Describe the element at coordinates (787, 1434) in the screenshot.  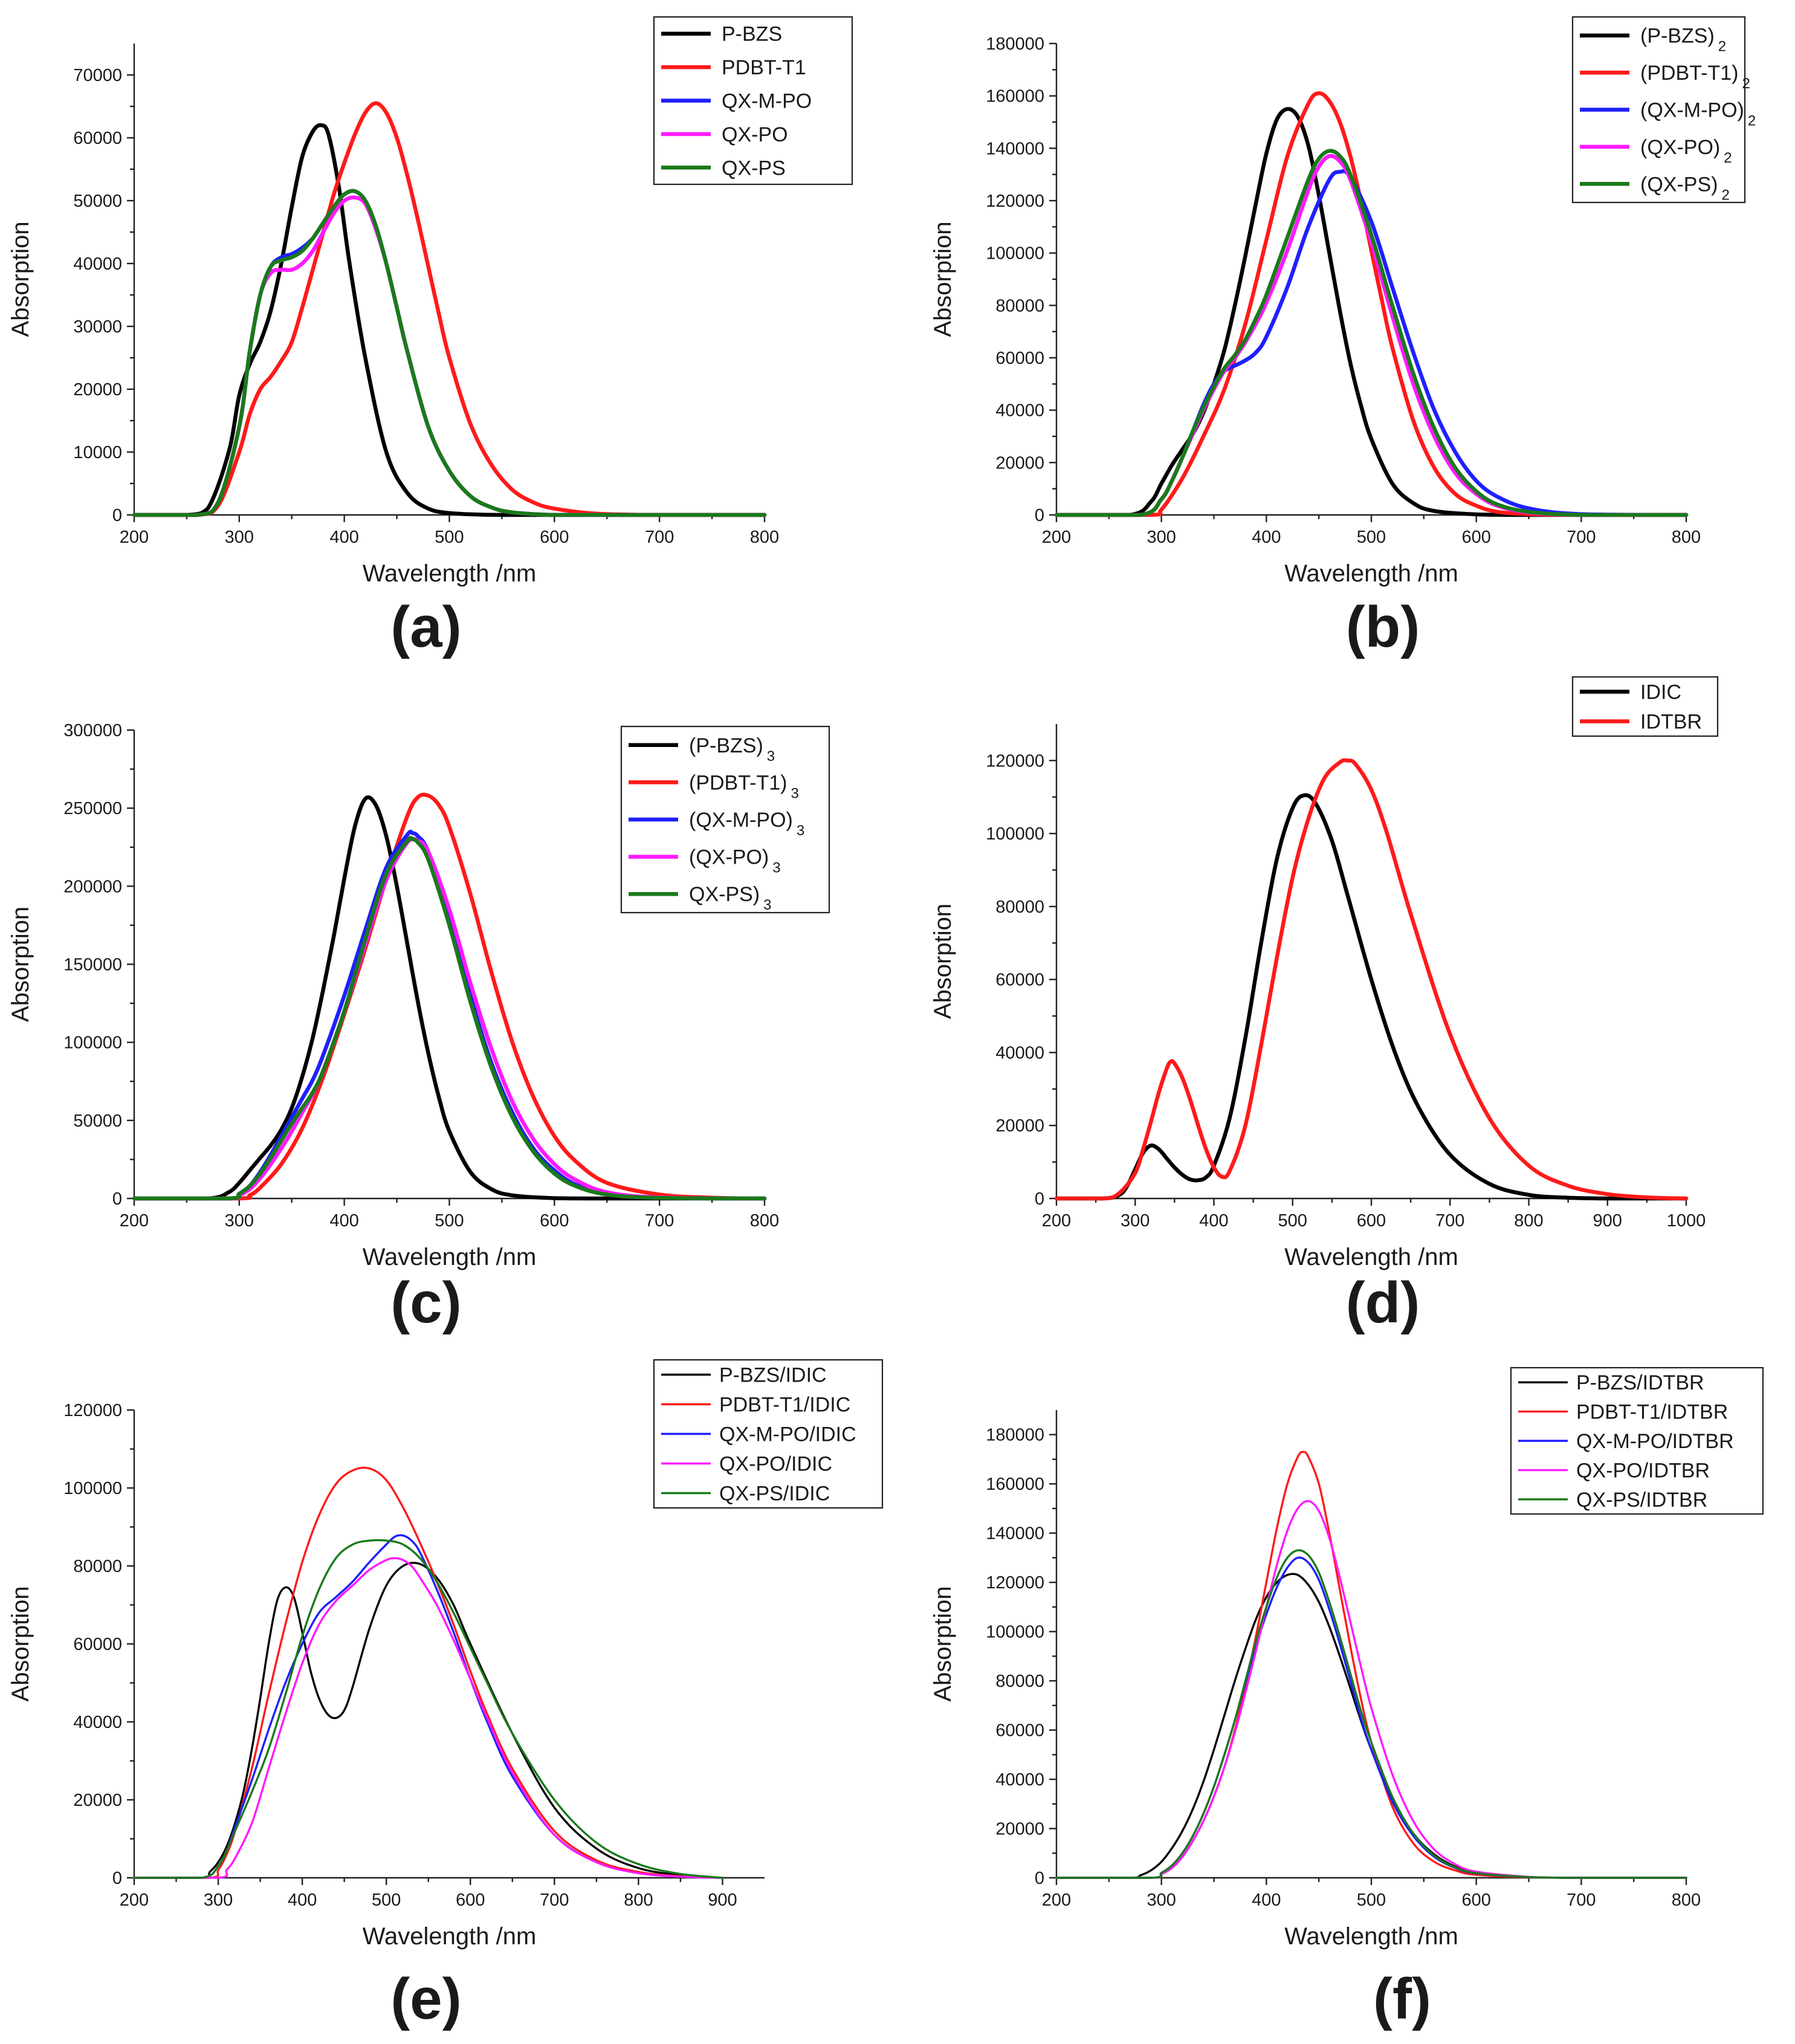
I see `legend-label: QX-M-PO/IDIC` at that location.